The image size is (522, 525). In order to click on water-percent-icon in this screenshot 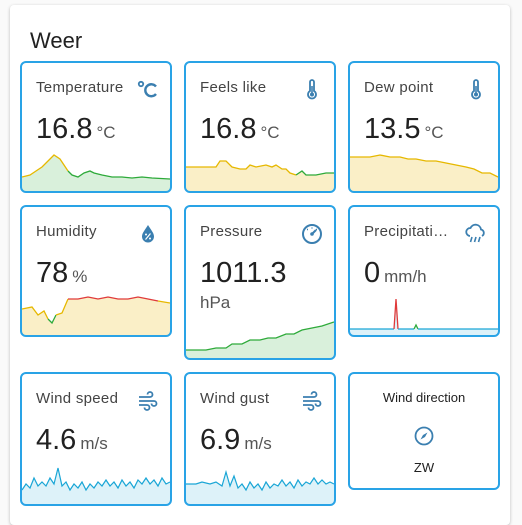, I will do `click(148, 234)`.